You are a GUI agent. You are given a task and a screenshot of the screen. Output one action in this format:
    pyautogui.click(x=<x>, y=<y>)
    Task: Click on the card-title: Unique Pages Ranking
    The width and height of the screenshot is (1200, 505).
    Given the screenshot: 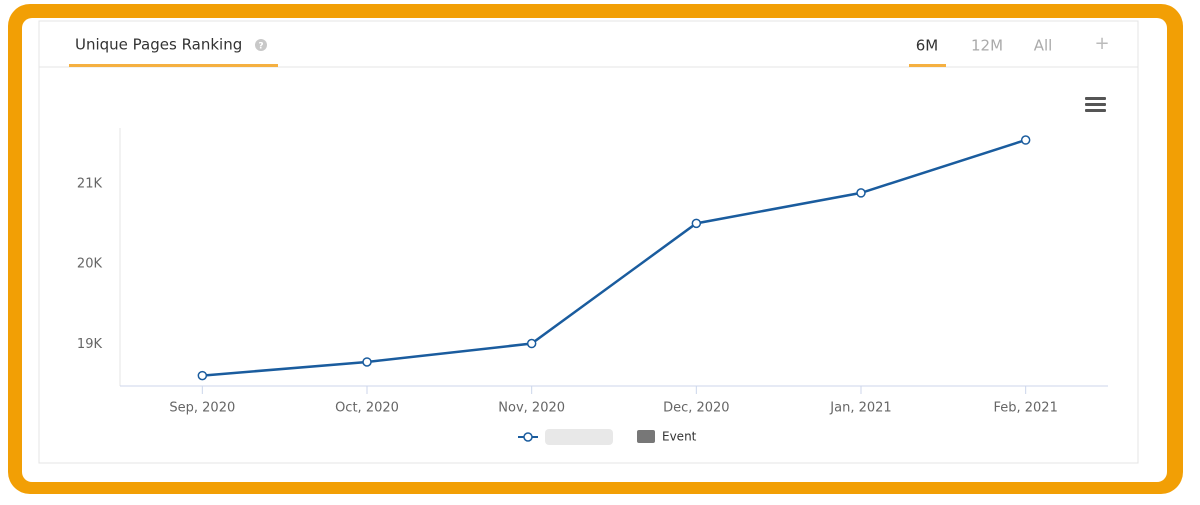 What is the action you would take?
    pyautogui.click(x=158, y=45)
    